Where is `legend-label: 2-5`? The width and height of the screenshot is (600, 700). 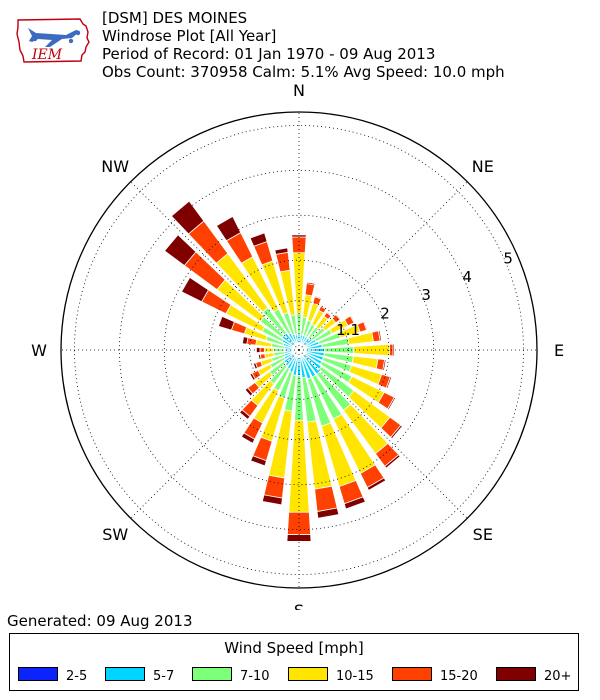 legend-label: 2-5 is located at coordinates (77, 676).